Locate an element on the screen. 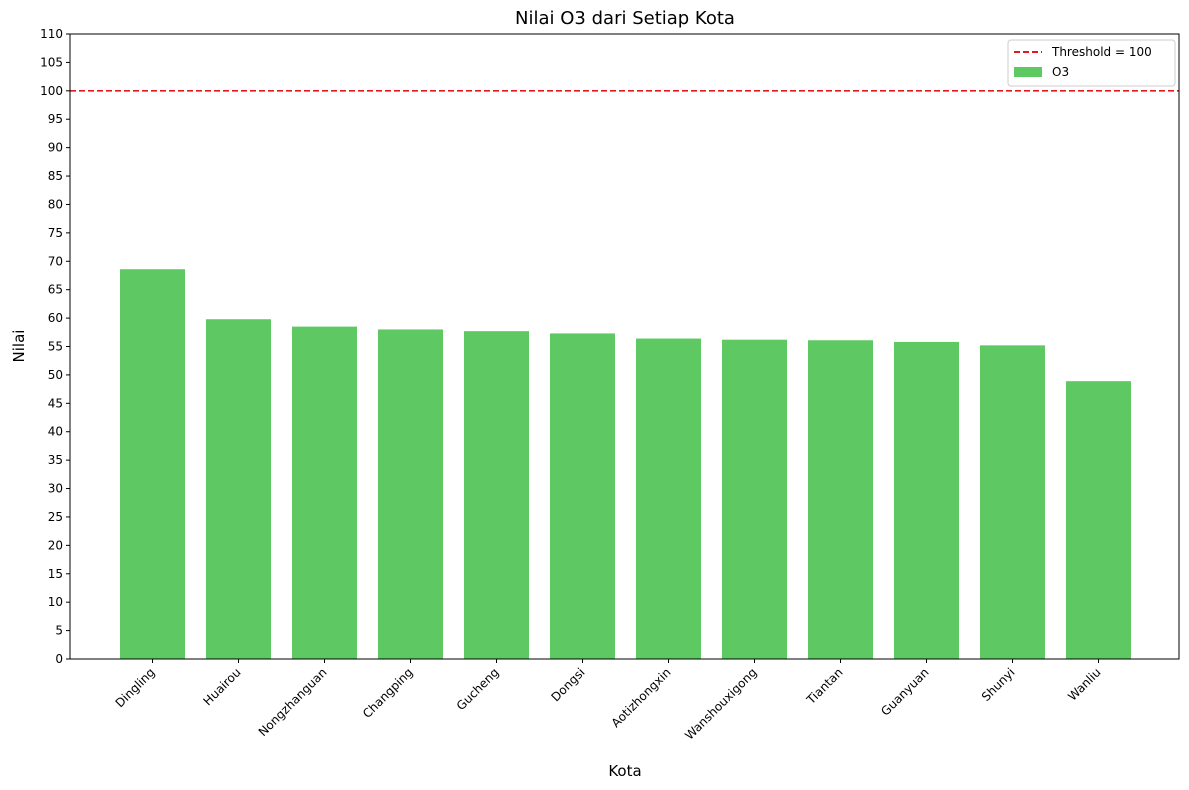  bar-wanshouxigong is located at coordinates (754, 499).